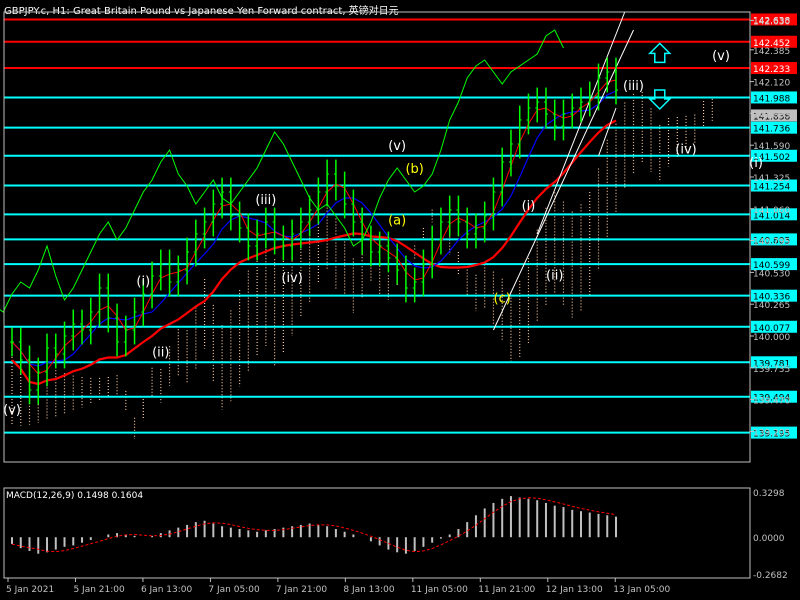 This screenshot has width=800, height=600. I want to click on channel-mid, so click(607, 132).